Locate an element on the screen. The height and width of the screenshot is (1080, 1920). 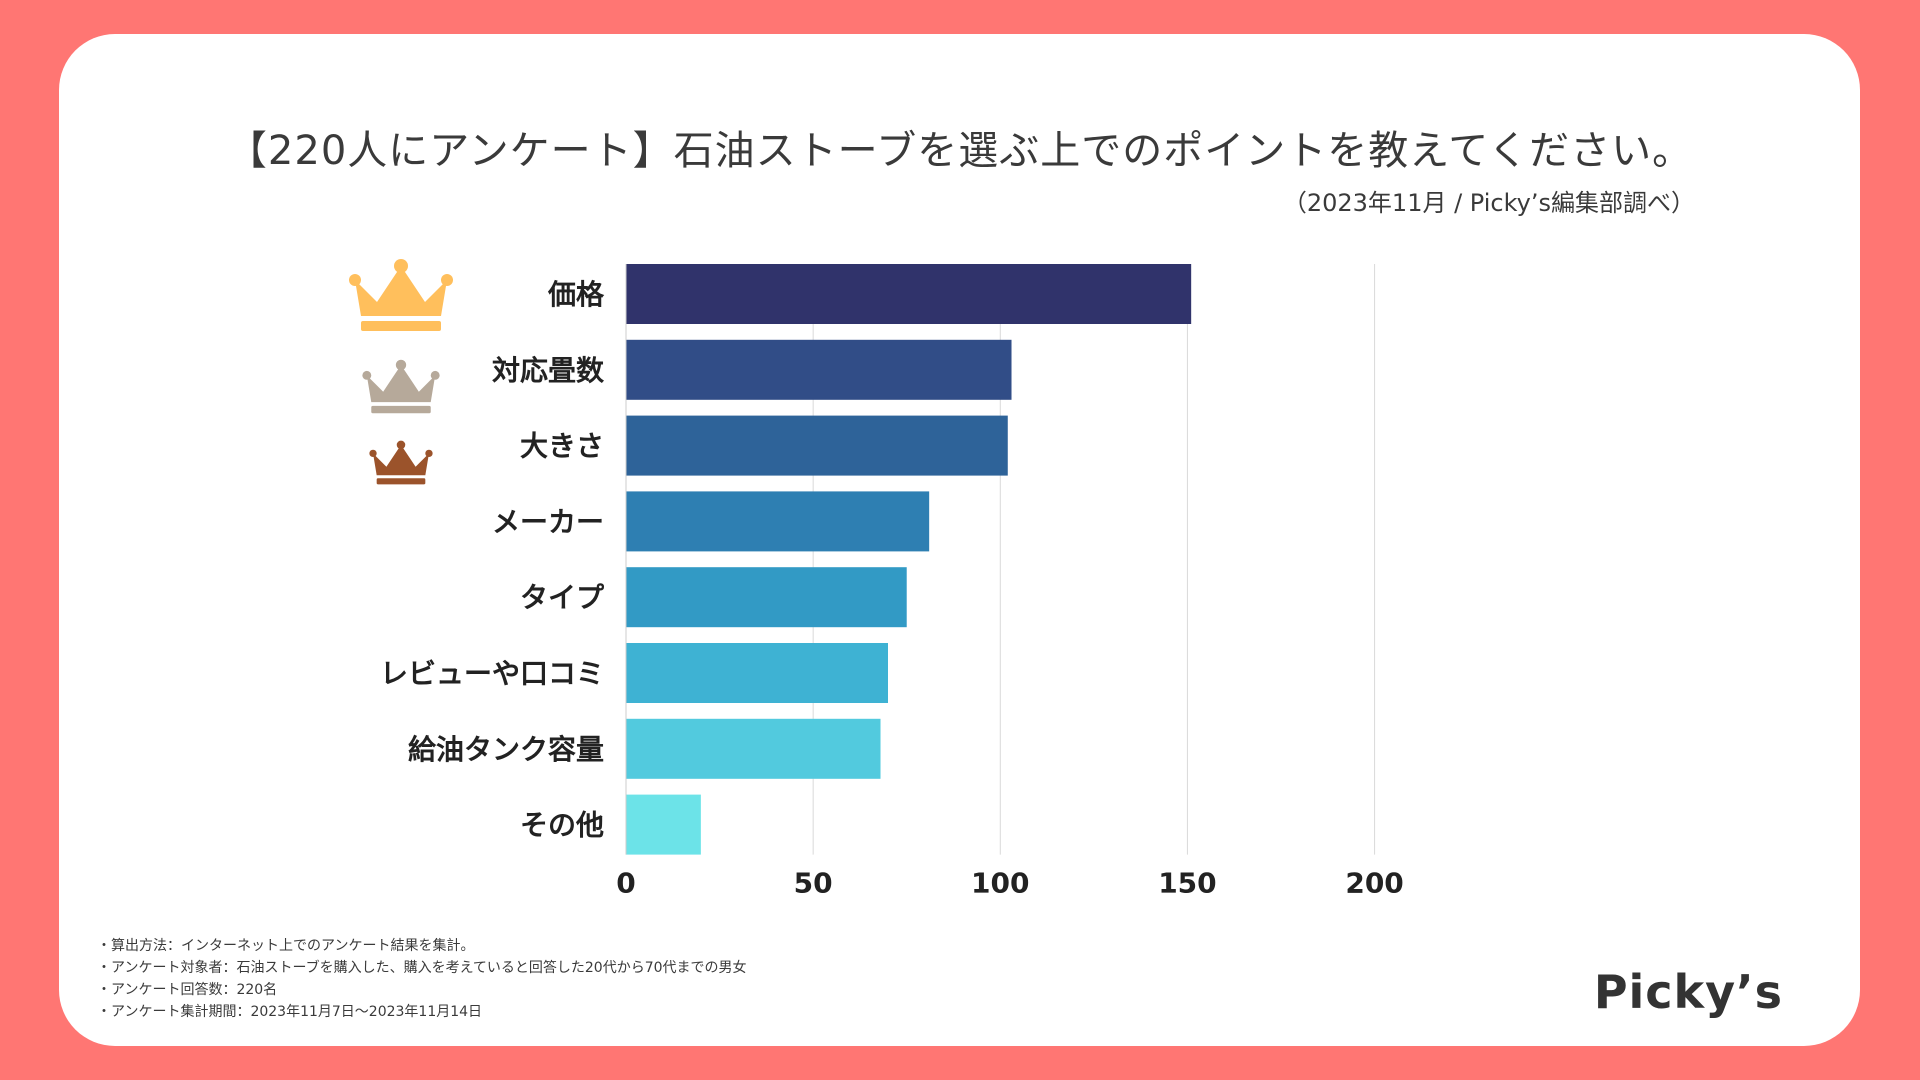
silver-crown-icon is located at coordinates (401, 386).